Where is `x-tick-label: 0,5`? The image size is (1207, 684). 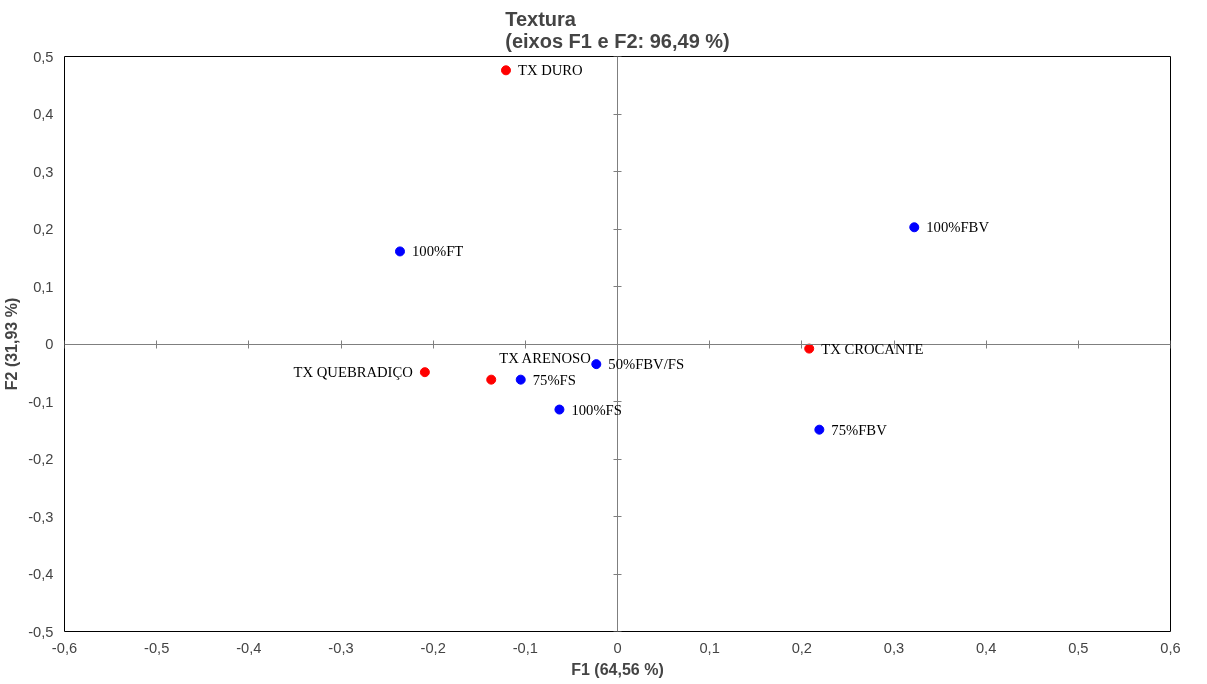
x-tick-label: 0,5 is located at coordinates (1078, 647).